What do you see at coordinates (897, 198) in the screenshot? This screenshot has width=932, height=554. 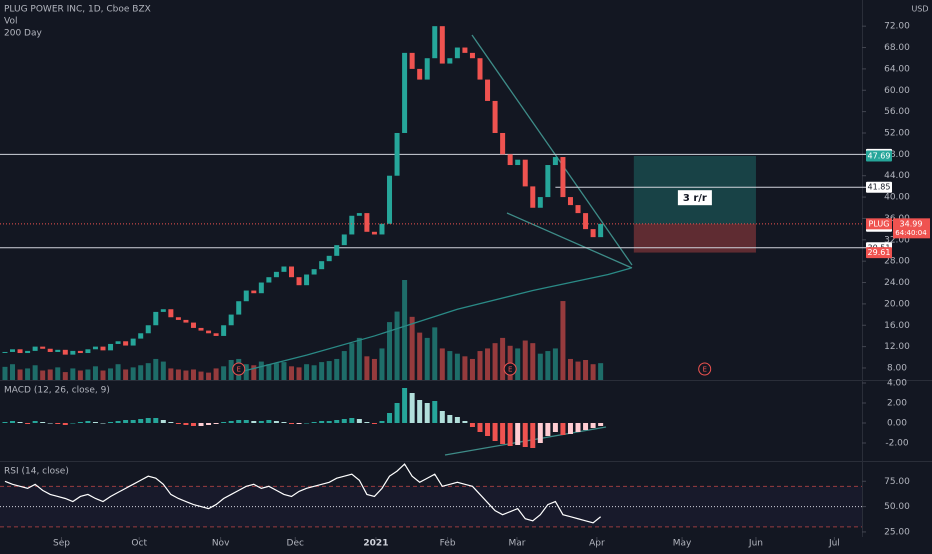 I see `y-tick-label: 40.00` at bounding box center [897, 198].